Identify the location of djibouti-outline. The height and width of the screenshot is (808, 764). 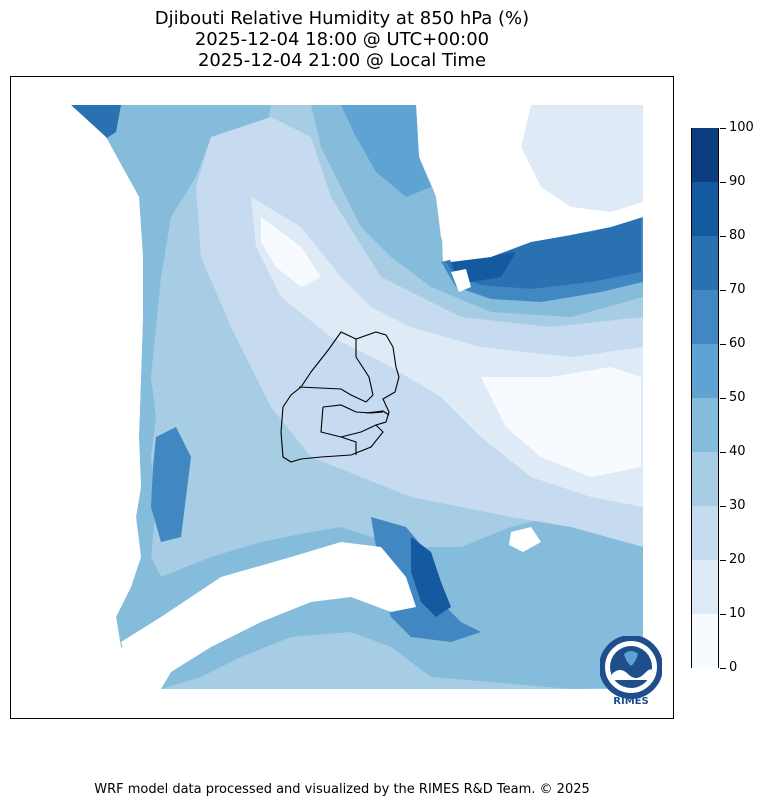
(340, 397).